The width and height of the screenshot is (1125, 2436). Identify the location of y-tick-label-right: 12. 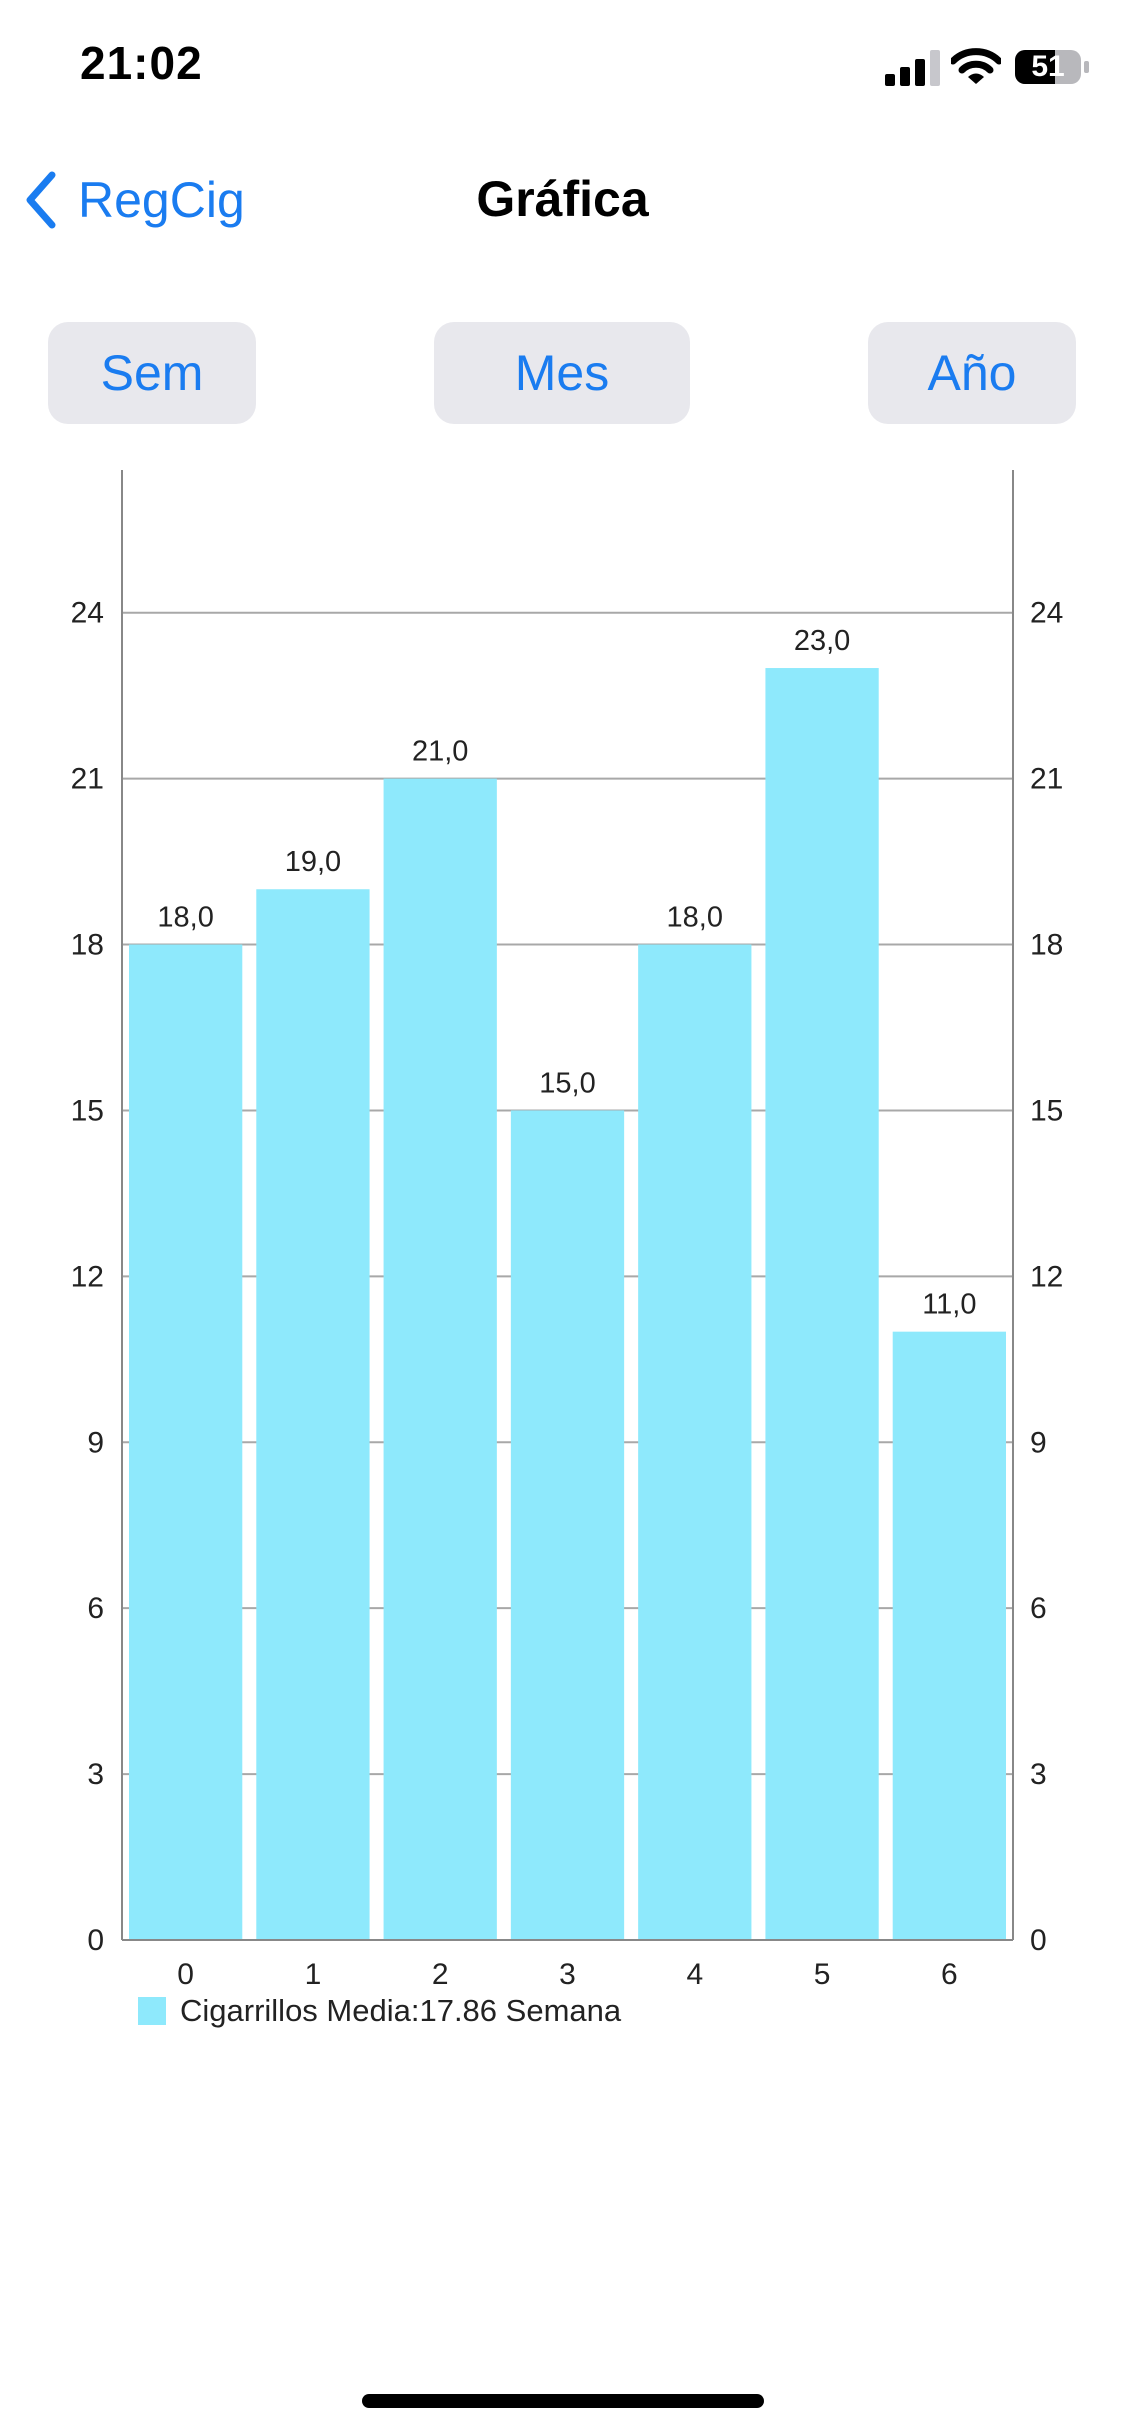
(1046, 1276).